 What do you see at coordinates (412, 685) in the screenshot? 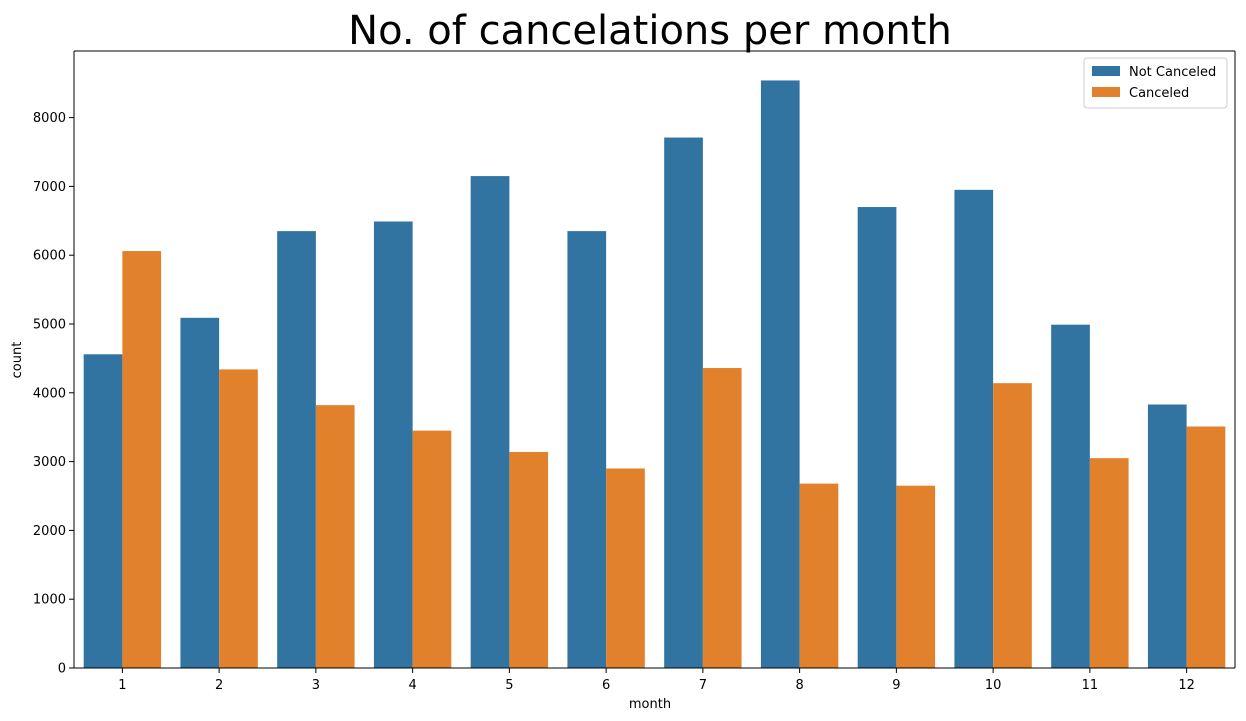
I see `x-tick-label: 4` at bounding box center [412, 685].